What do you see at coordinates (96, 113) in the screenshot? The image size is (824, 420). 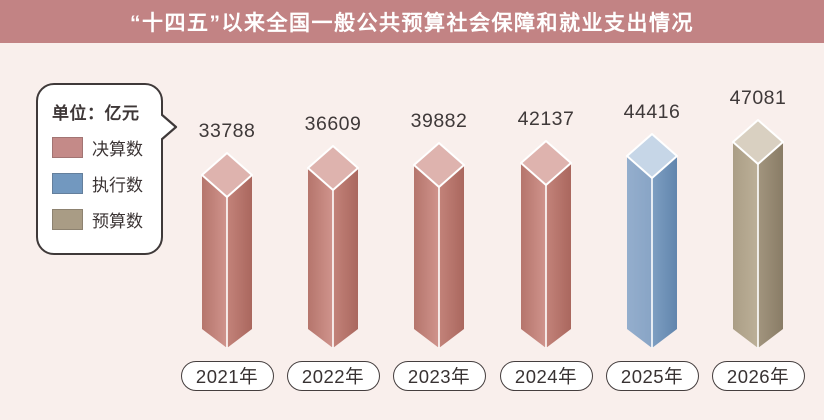 I see `legend-unit-label: 单位：亿元` at bounding box center [96, 113].